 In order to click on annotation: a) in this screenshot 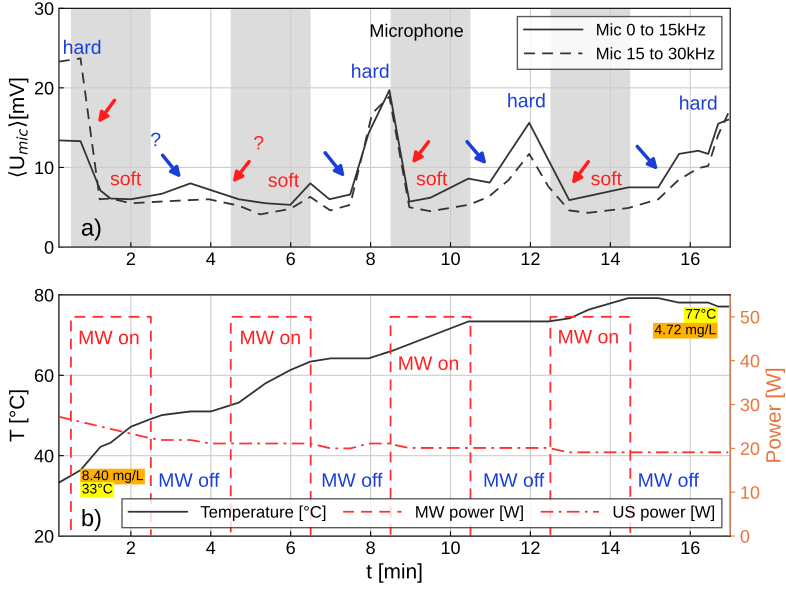, I will do `click(91, 229)`.